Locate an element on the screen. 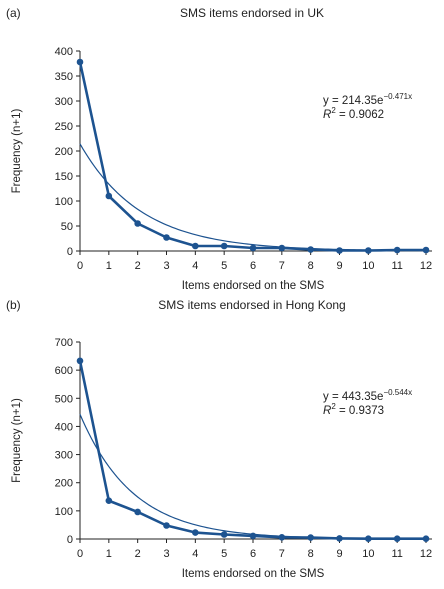 This screenshot has width=444, height=589. equation-exponent: −0.544x is located at coordinates (397, 392).